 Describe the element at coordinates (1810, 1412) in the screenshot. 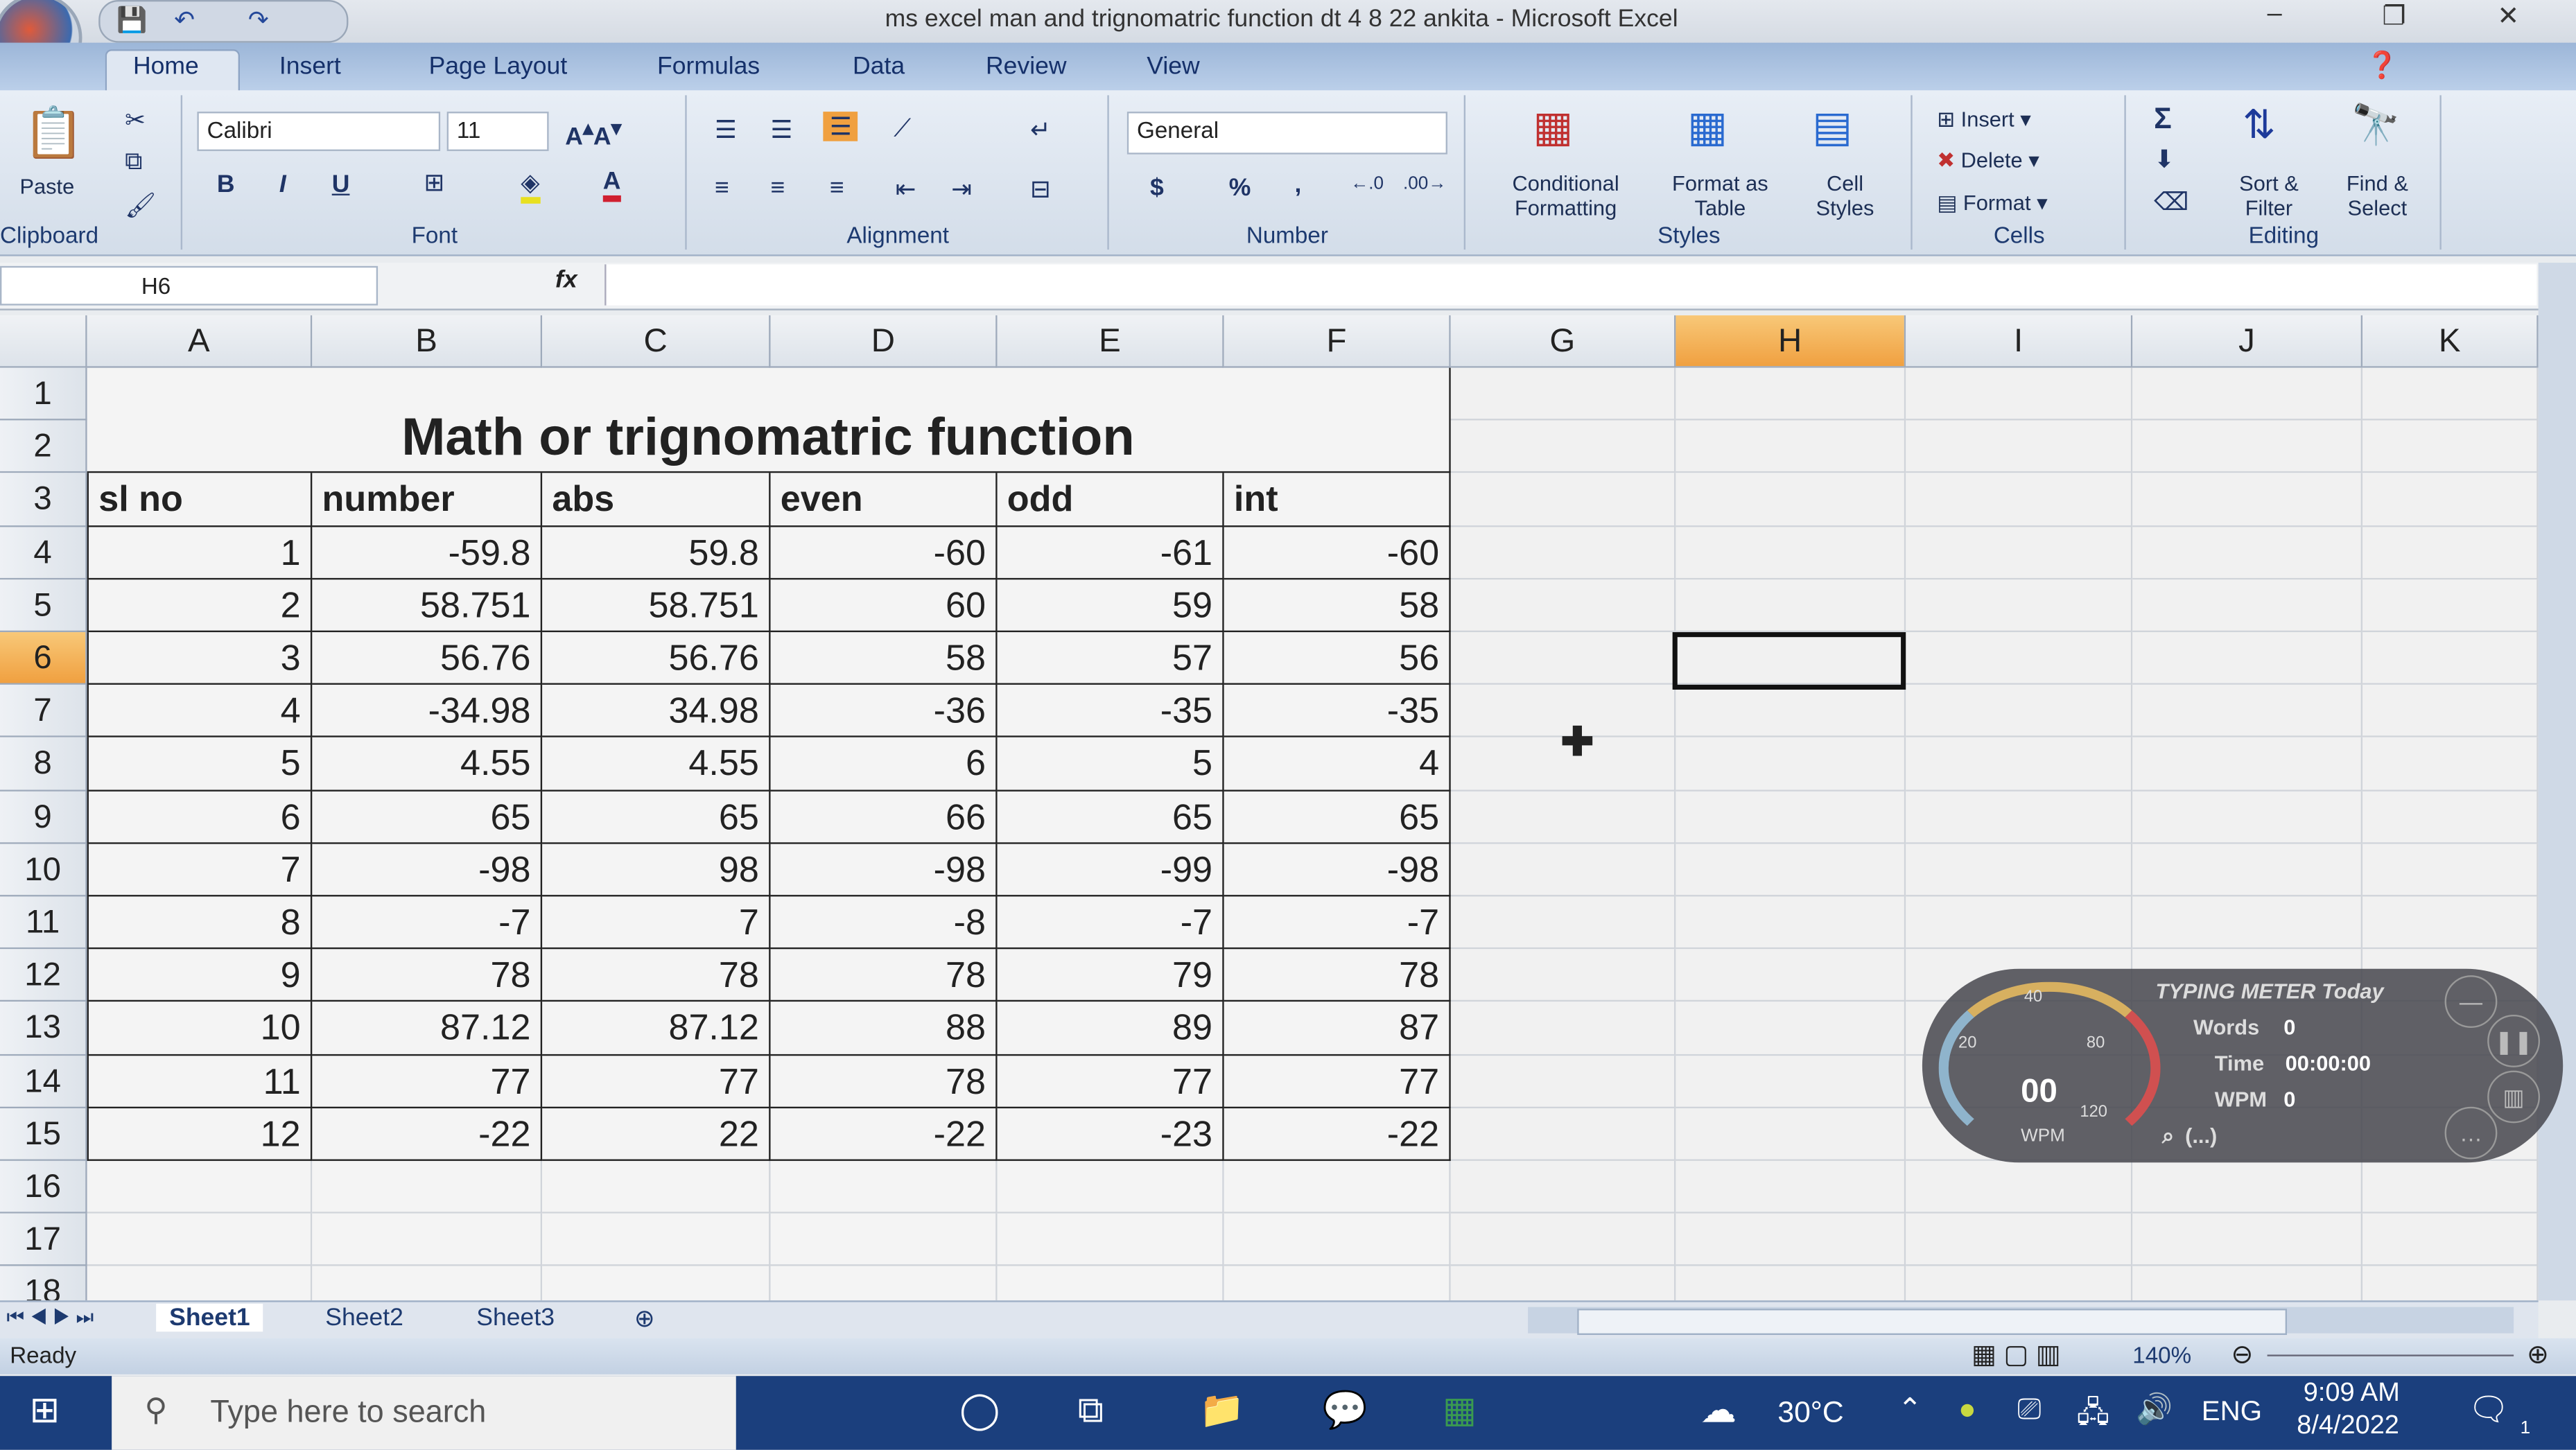

I see `temperature: 30°C` at that location.